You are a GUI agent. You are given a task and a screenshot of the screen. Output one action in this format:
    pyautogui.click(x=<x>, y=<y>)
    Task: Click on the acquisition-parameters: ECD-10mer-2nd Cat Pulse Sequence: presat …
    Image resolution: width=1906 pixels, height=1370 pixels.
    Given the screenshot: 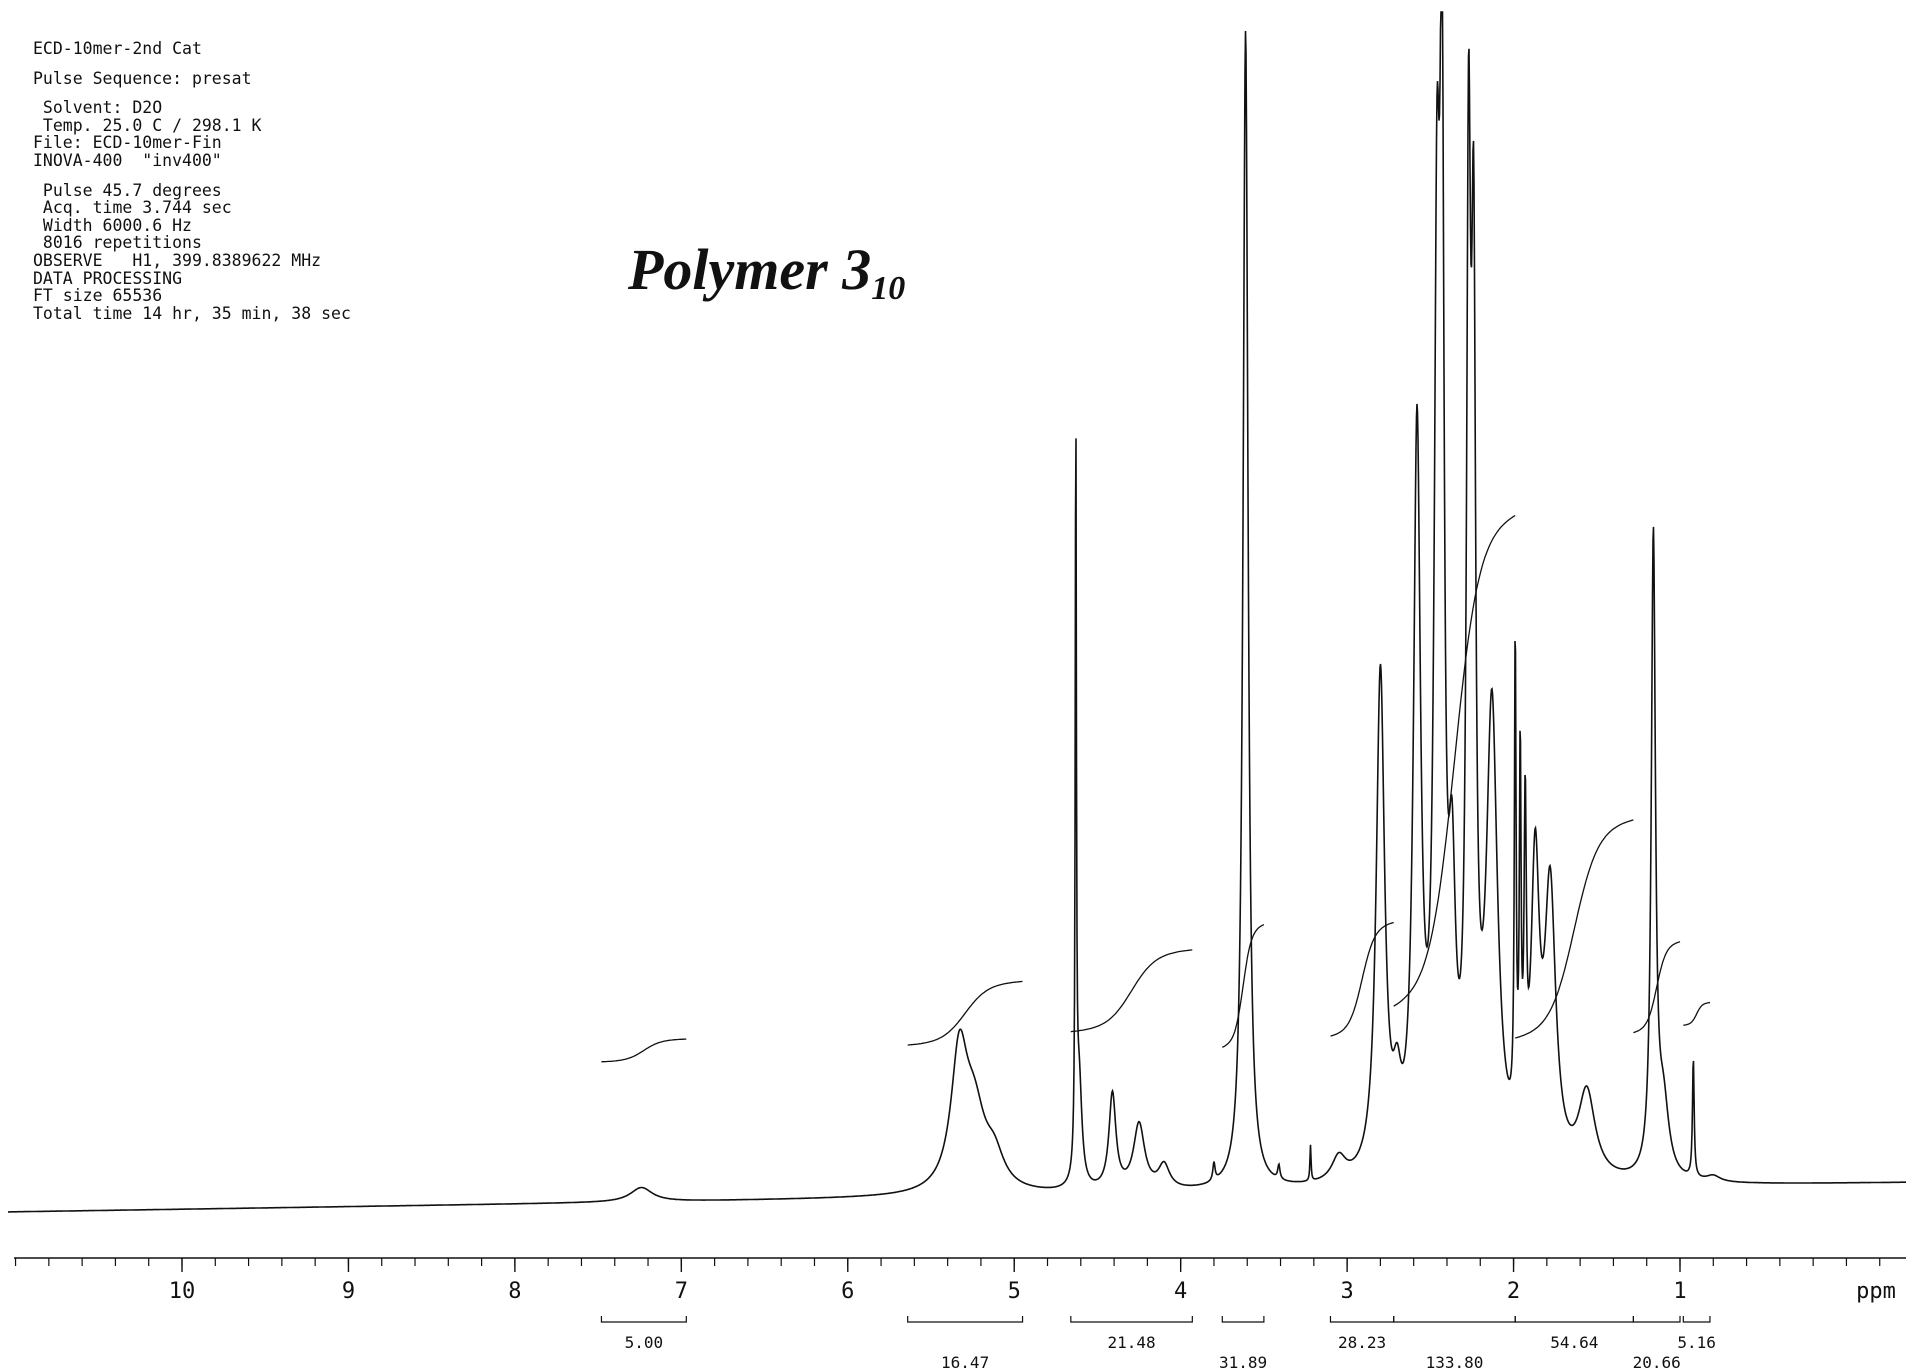 What is the action you would take?
    pyautogui.click(x=192, y=181)
    